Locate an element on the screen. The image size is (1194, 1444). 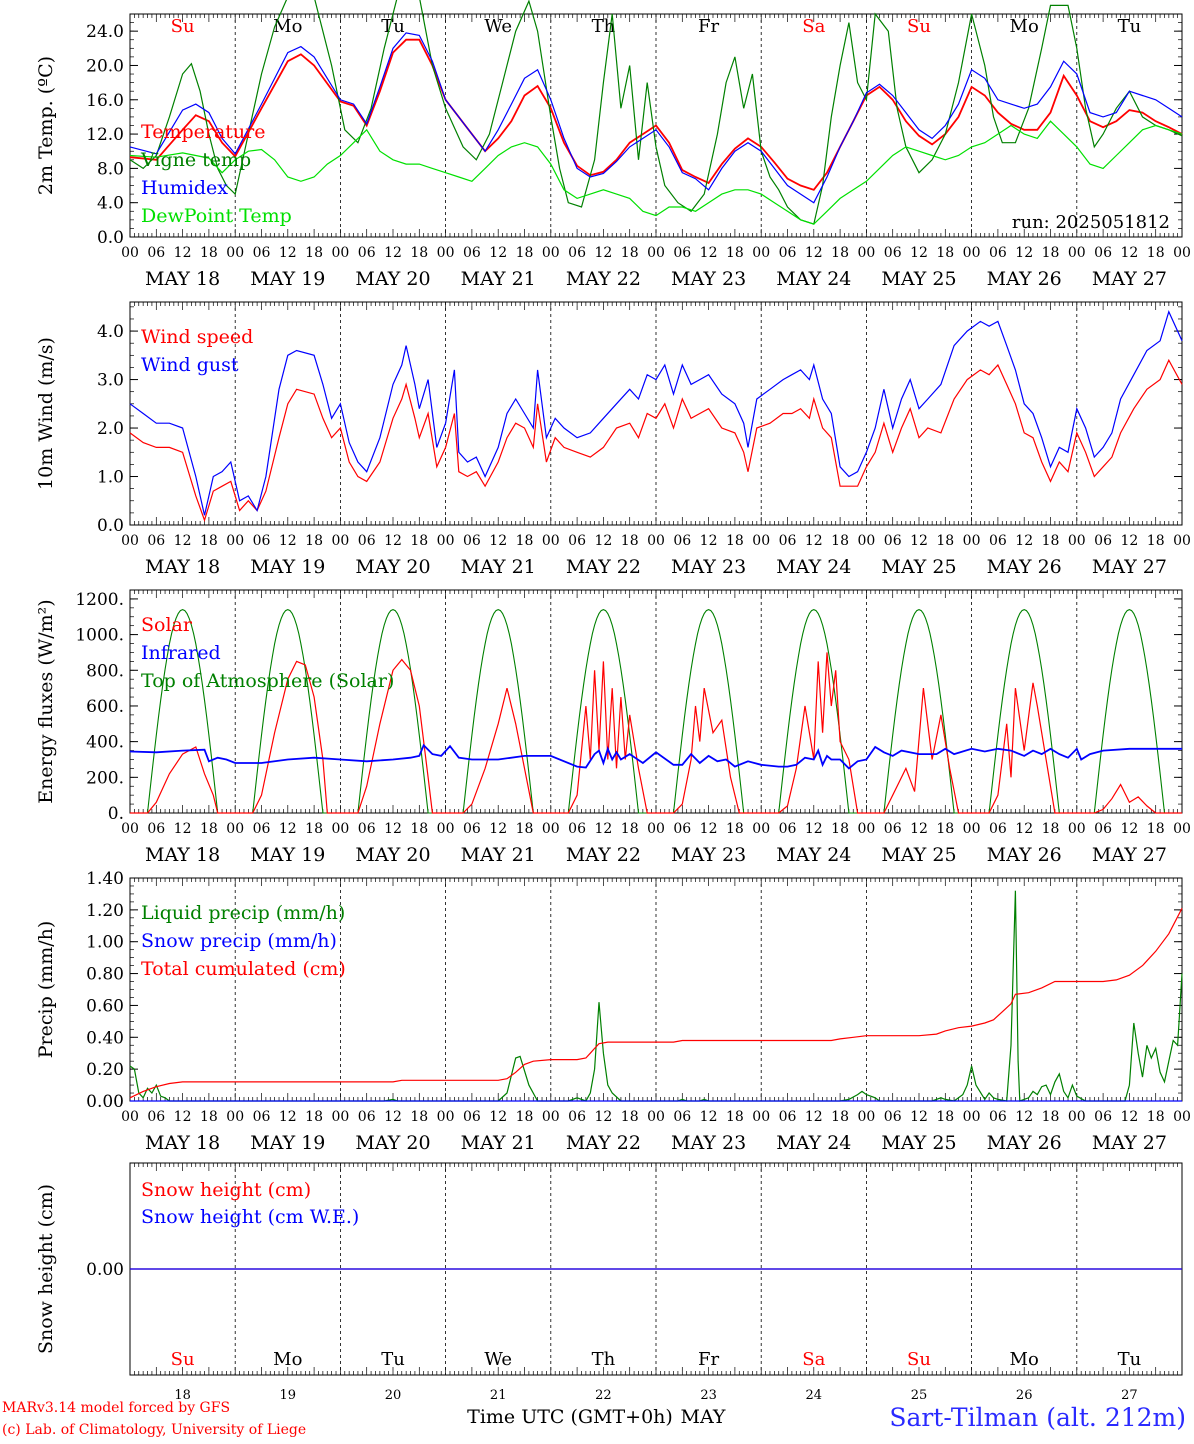
toa-solar-line is located at coordinates (393, 711).